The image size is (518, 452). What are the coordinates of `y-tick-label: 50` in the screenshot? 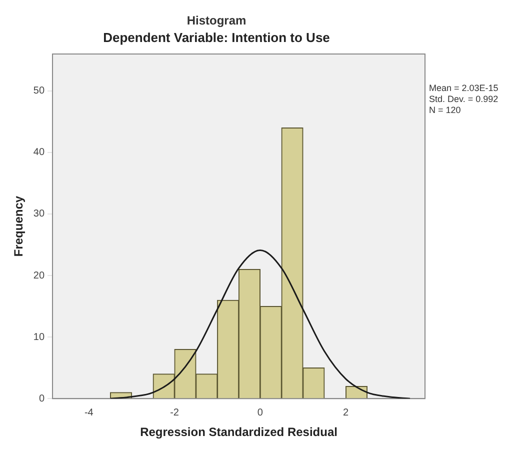 It's located at (39, 91).